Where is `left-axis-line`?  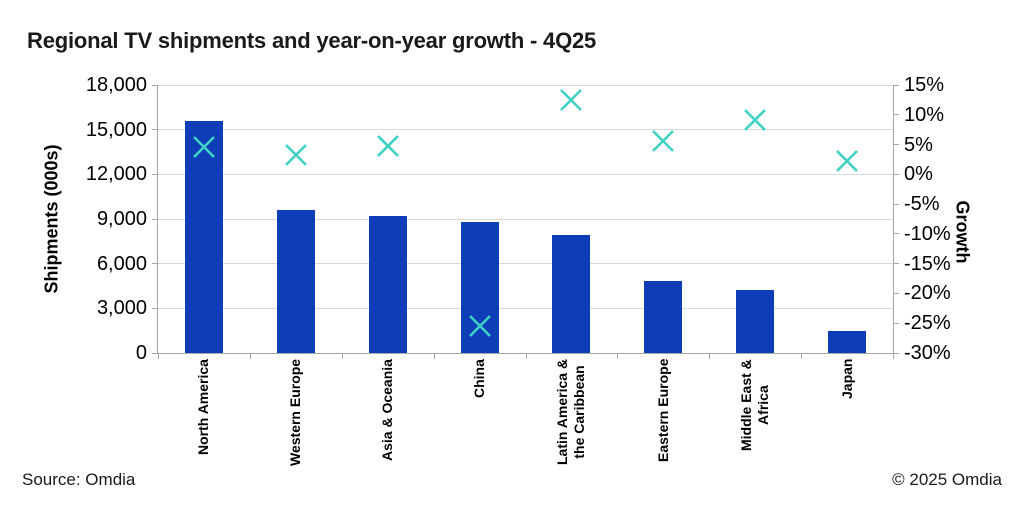
left-axis-line is located at coordinates (157, 219).